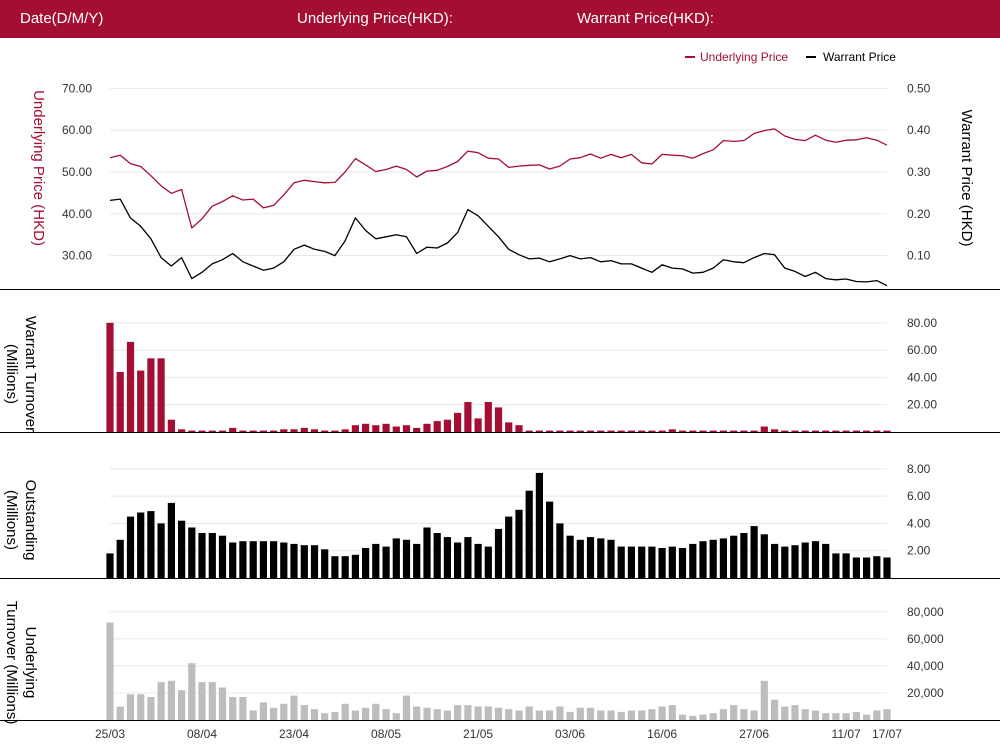 The width and height of the screenshot is (1000, 751). What do you see at coordinates (919, 256) in the screenshot?
I see `right-axis-tick-label: 0.10` at bounding box center [919, 256].